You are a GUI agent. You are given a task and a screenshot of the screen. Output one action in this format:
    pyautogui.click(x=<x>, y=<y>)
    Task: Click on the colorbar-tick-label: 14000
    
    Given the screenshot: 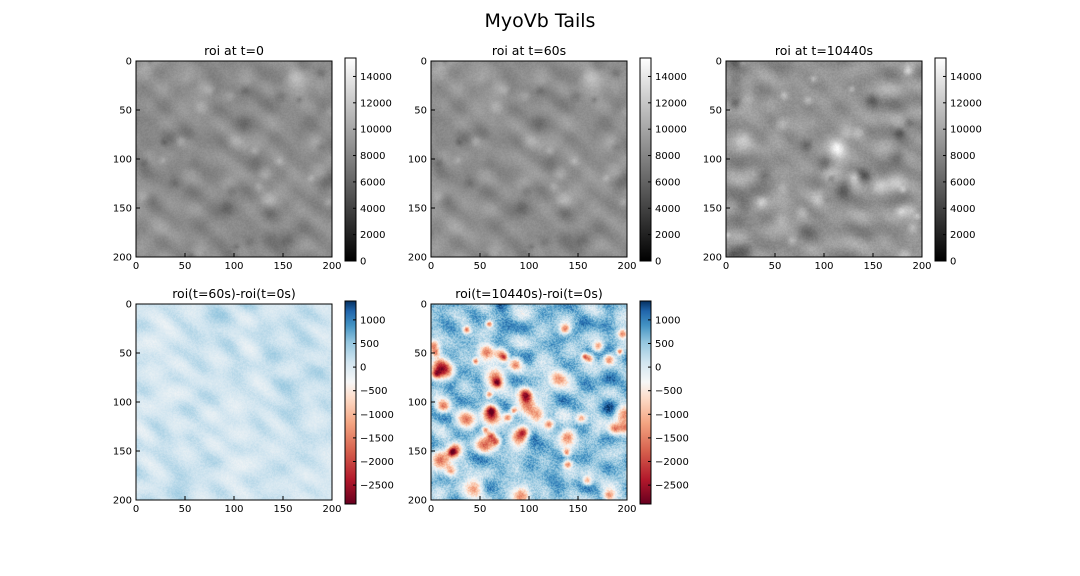 What is the action you would take?
    pyautogui.click(x=671, y=77)
    